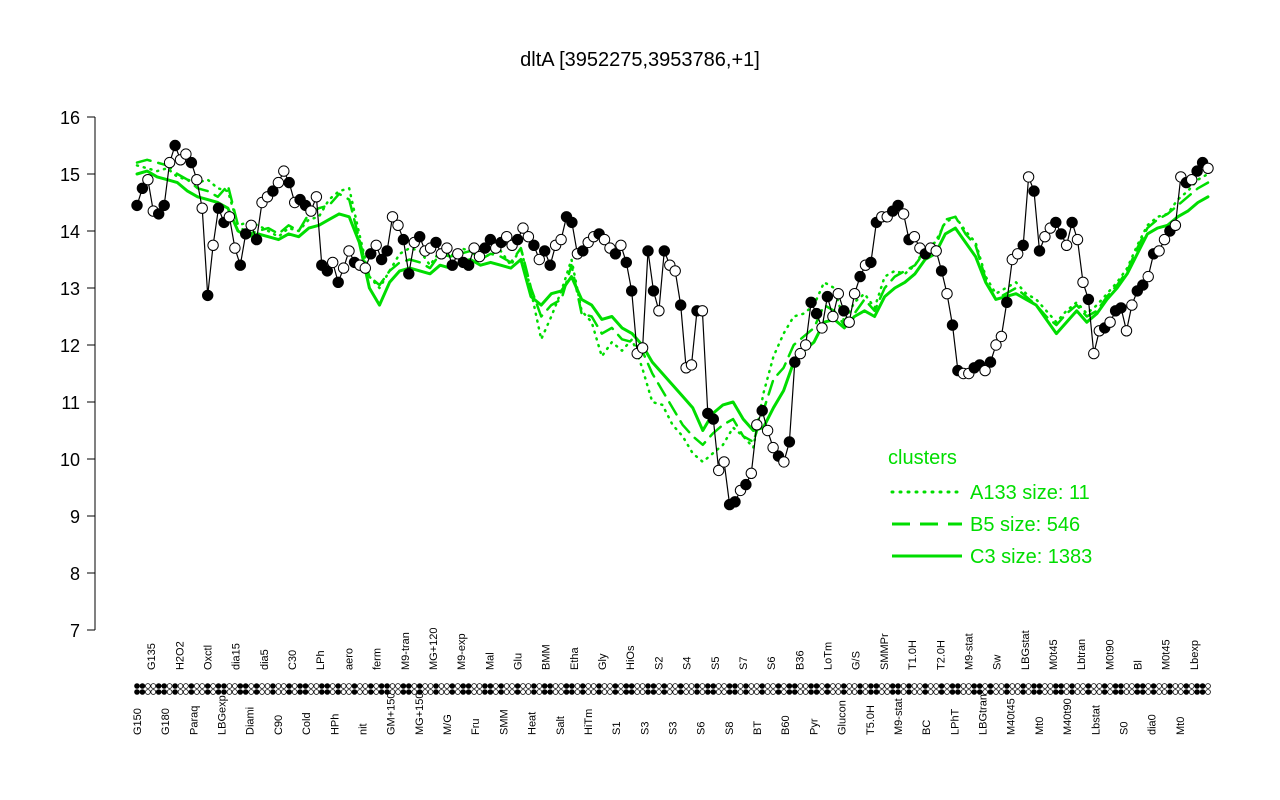 The width and height of the screenshot is (1280, 800). Describe the element at coordinates (575, 658) in the screenshot. I see `x-tick-label: Etha` at that location.